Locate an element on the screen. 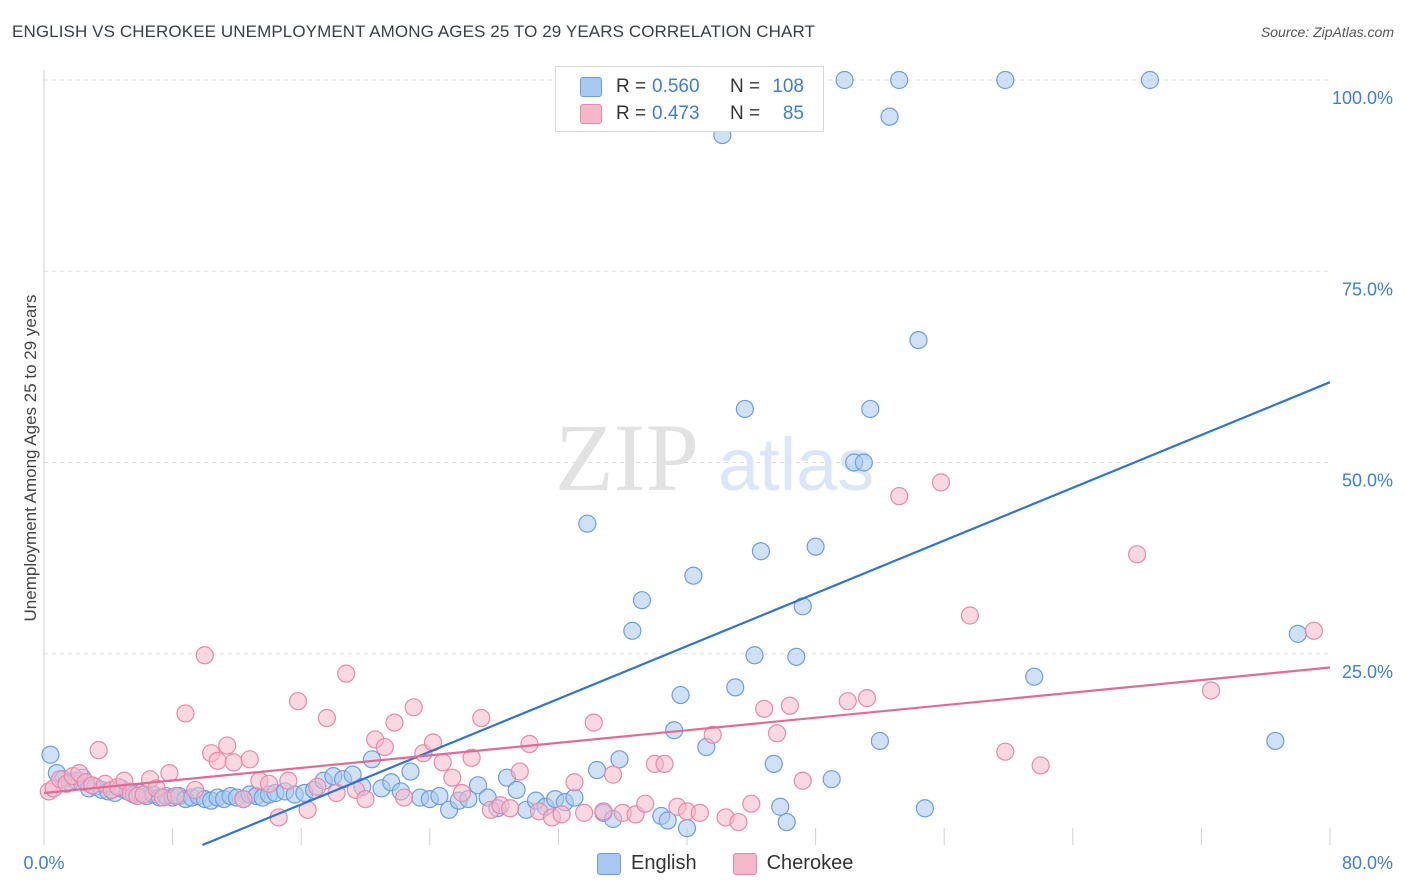 The width and height of the screenshot is (1406, 892). legend-item-english: English is located at coordinates (647, 863).